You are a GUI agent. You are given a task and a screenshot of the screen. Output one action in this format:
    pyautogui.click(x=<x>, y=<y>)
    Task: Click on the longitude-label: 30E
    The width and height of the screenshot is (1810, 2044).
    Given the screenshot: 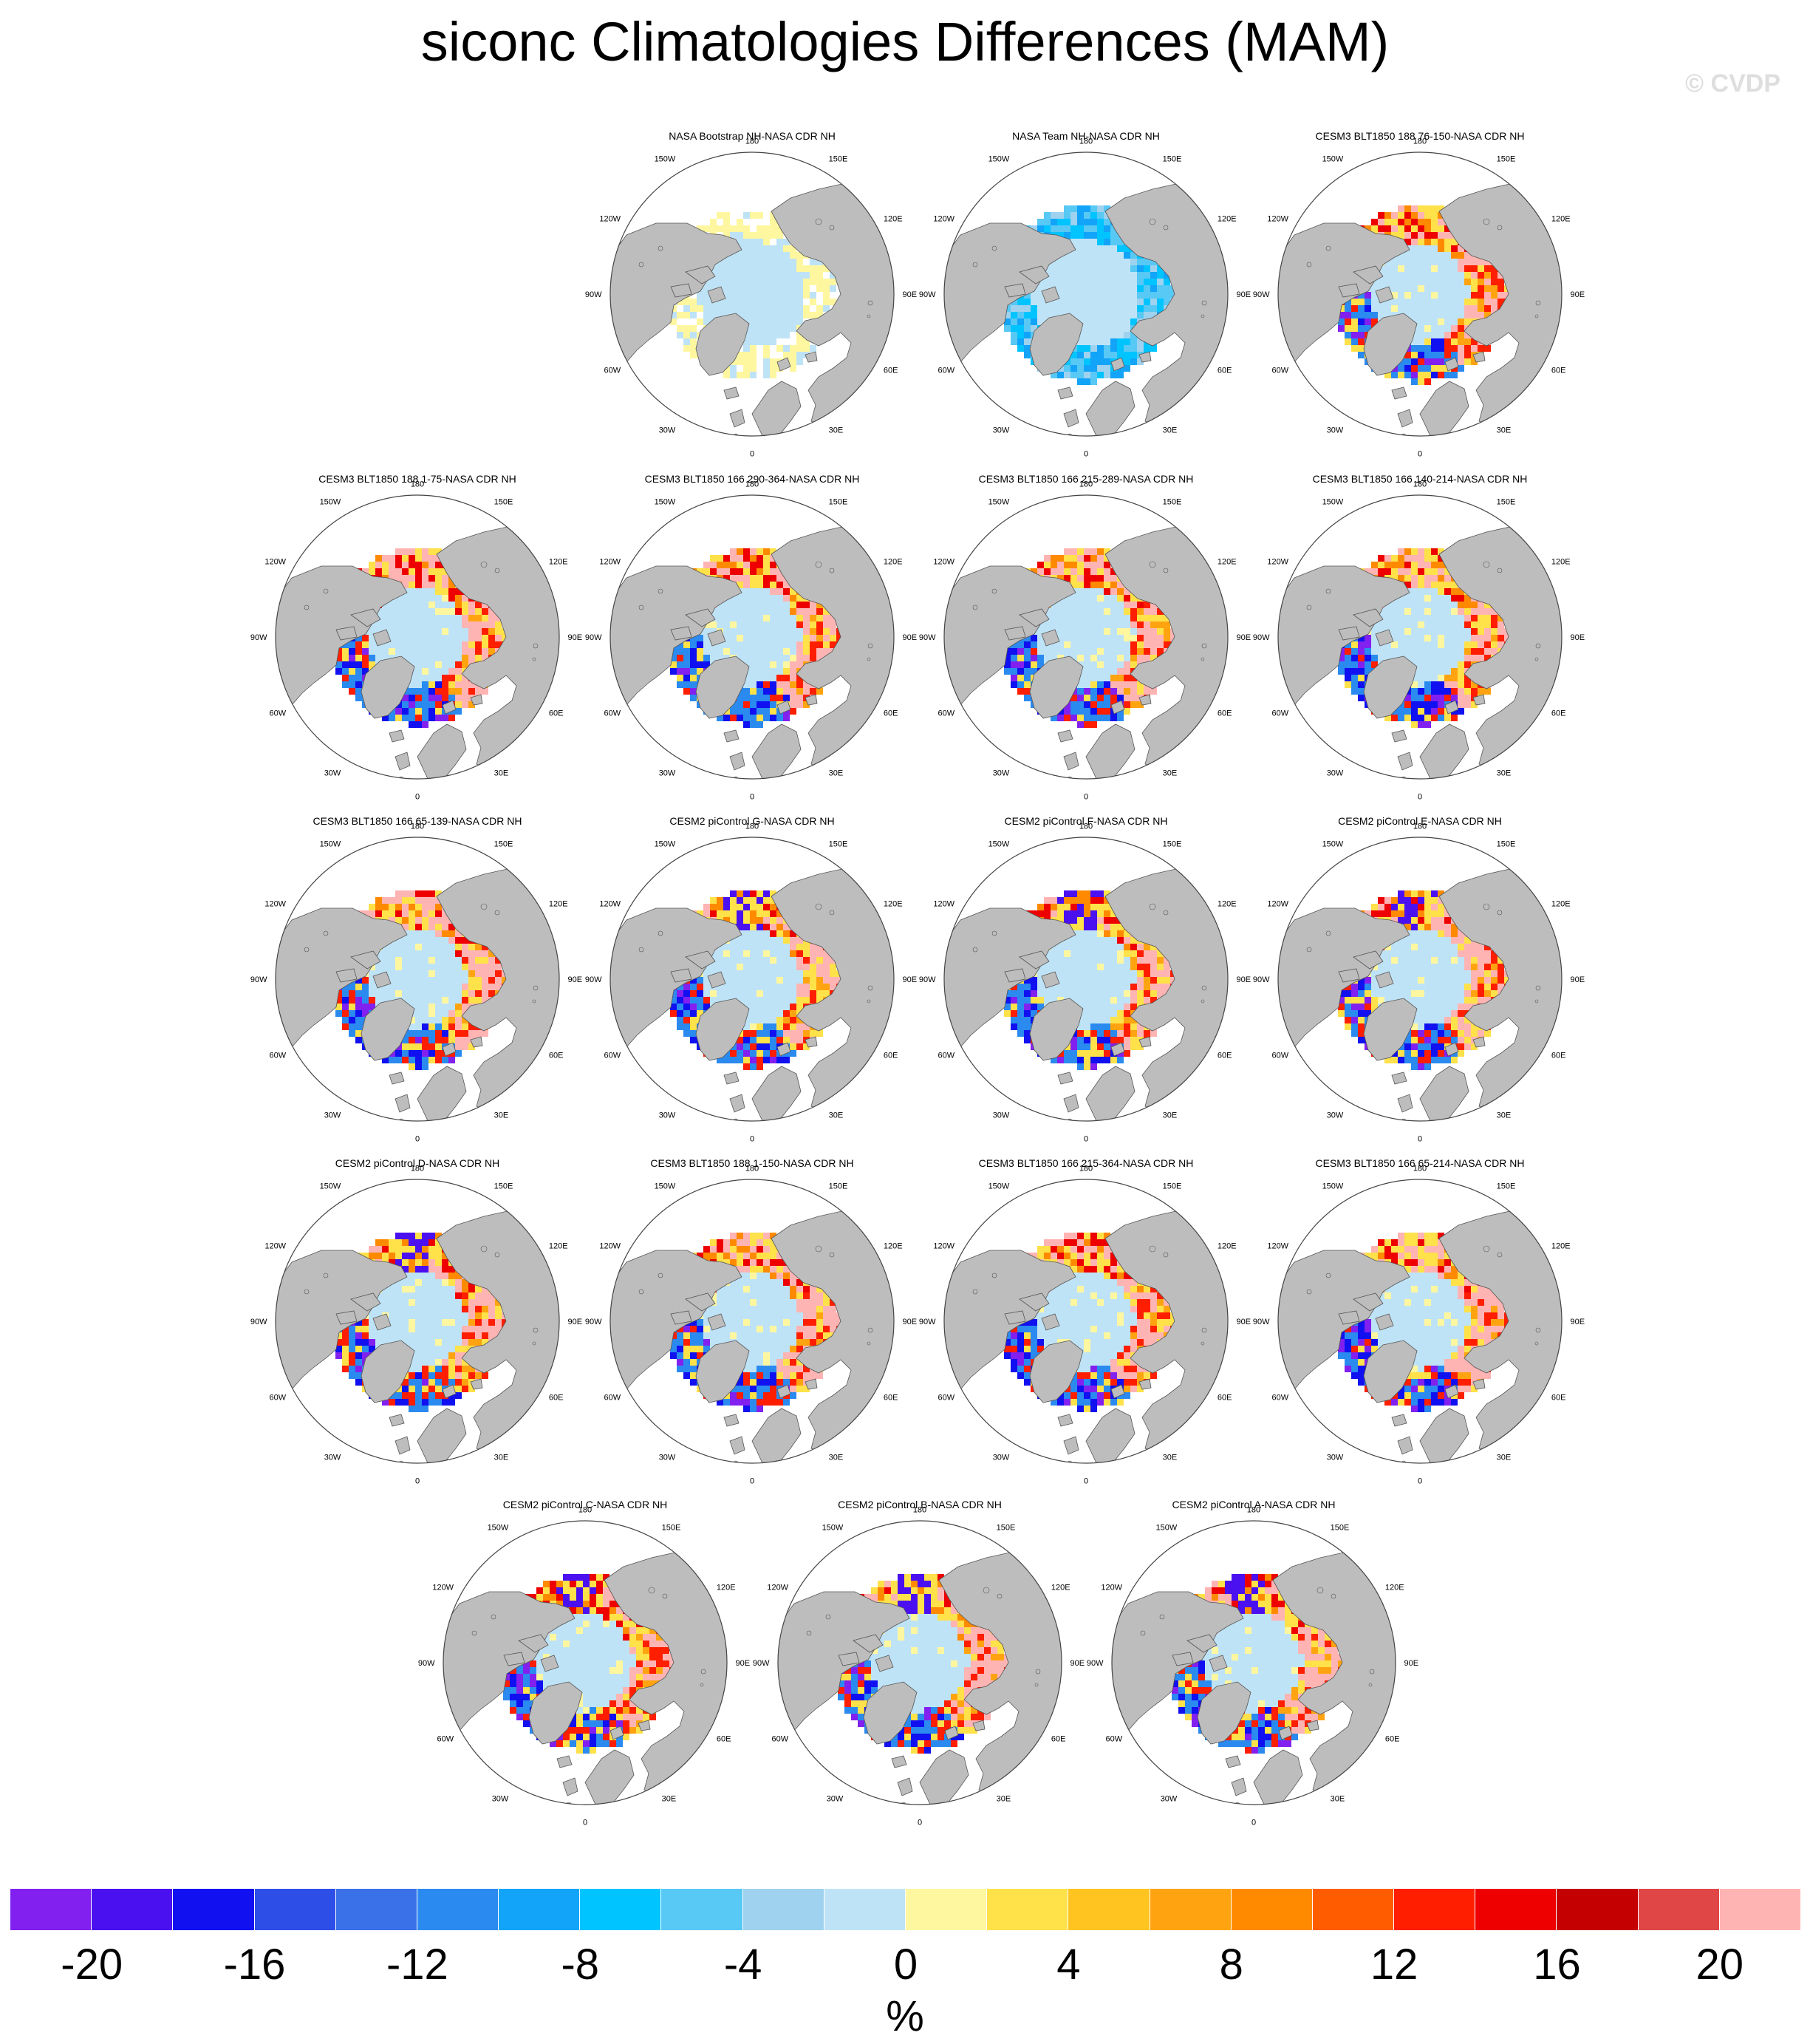 What is the action you would take?
    pyautogui.click(x=1504, y=430)
    